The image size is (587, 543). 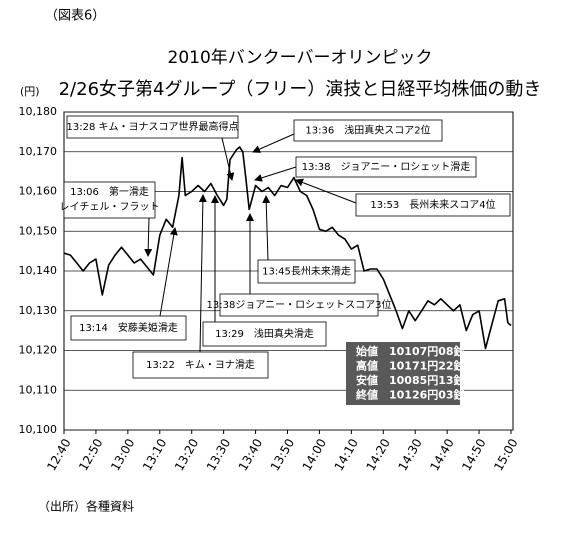 What do you see at coordinates (30, 91) in the screenshot?
I see `y-unit: (円)` at bounding box center [30, 91].